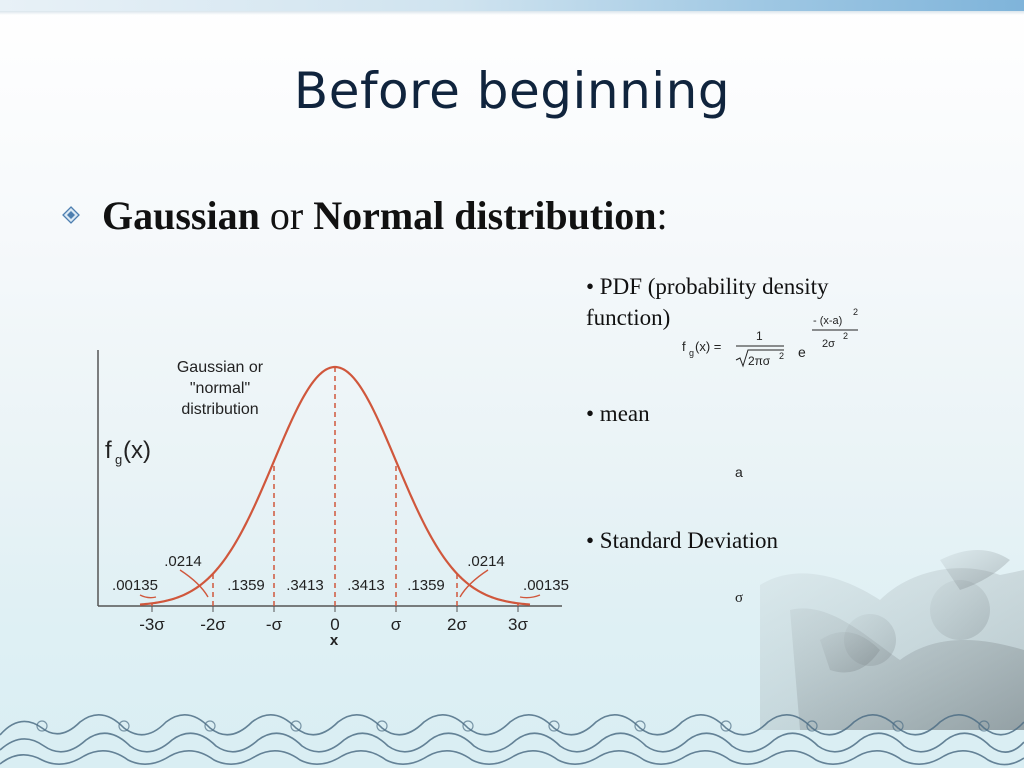 The image size is (1024, 768). I want to click on wave-curls, so click(513, 726).